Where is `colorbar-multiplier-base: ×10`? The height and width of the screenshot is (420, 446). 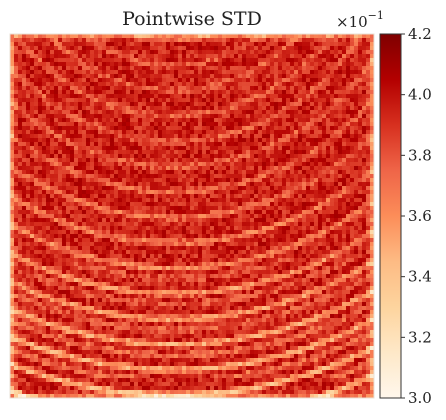
colorbar-multiplier-base: ×10 is located at coordinates (352, 22).